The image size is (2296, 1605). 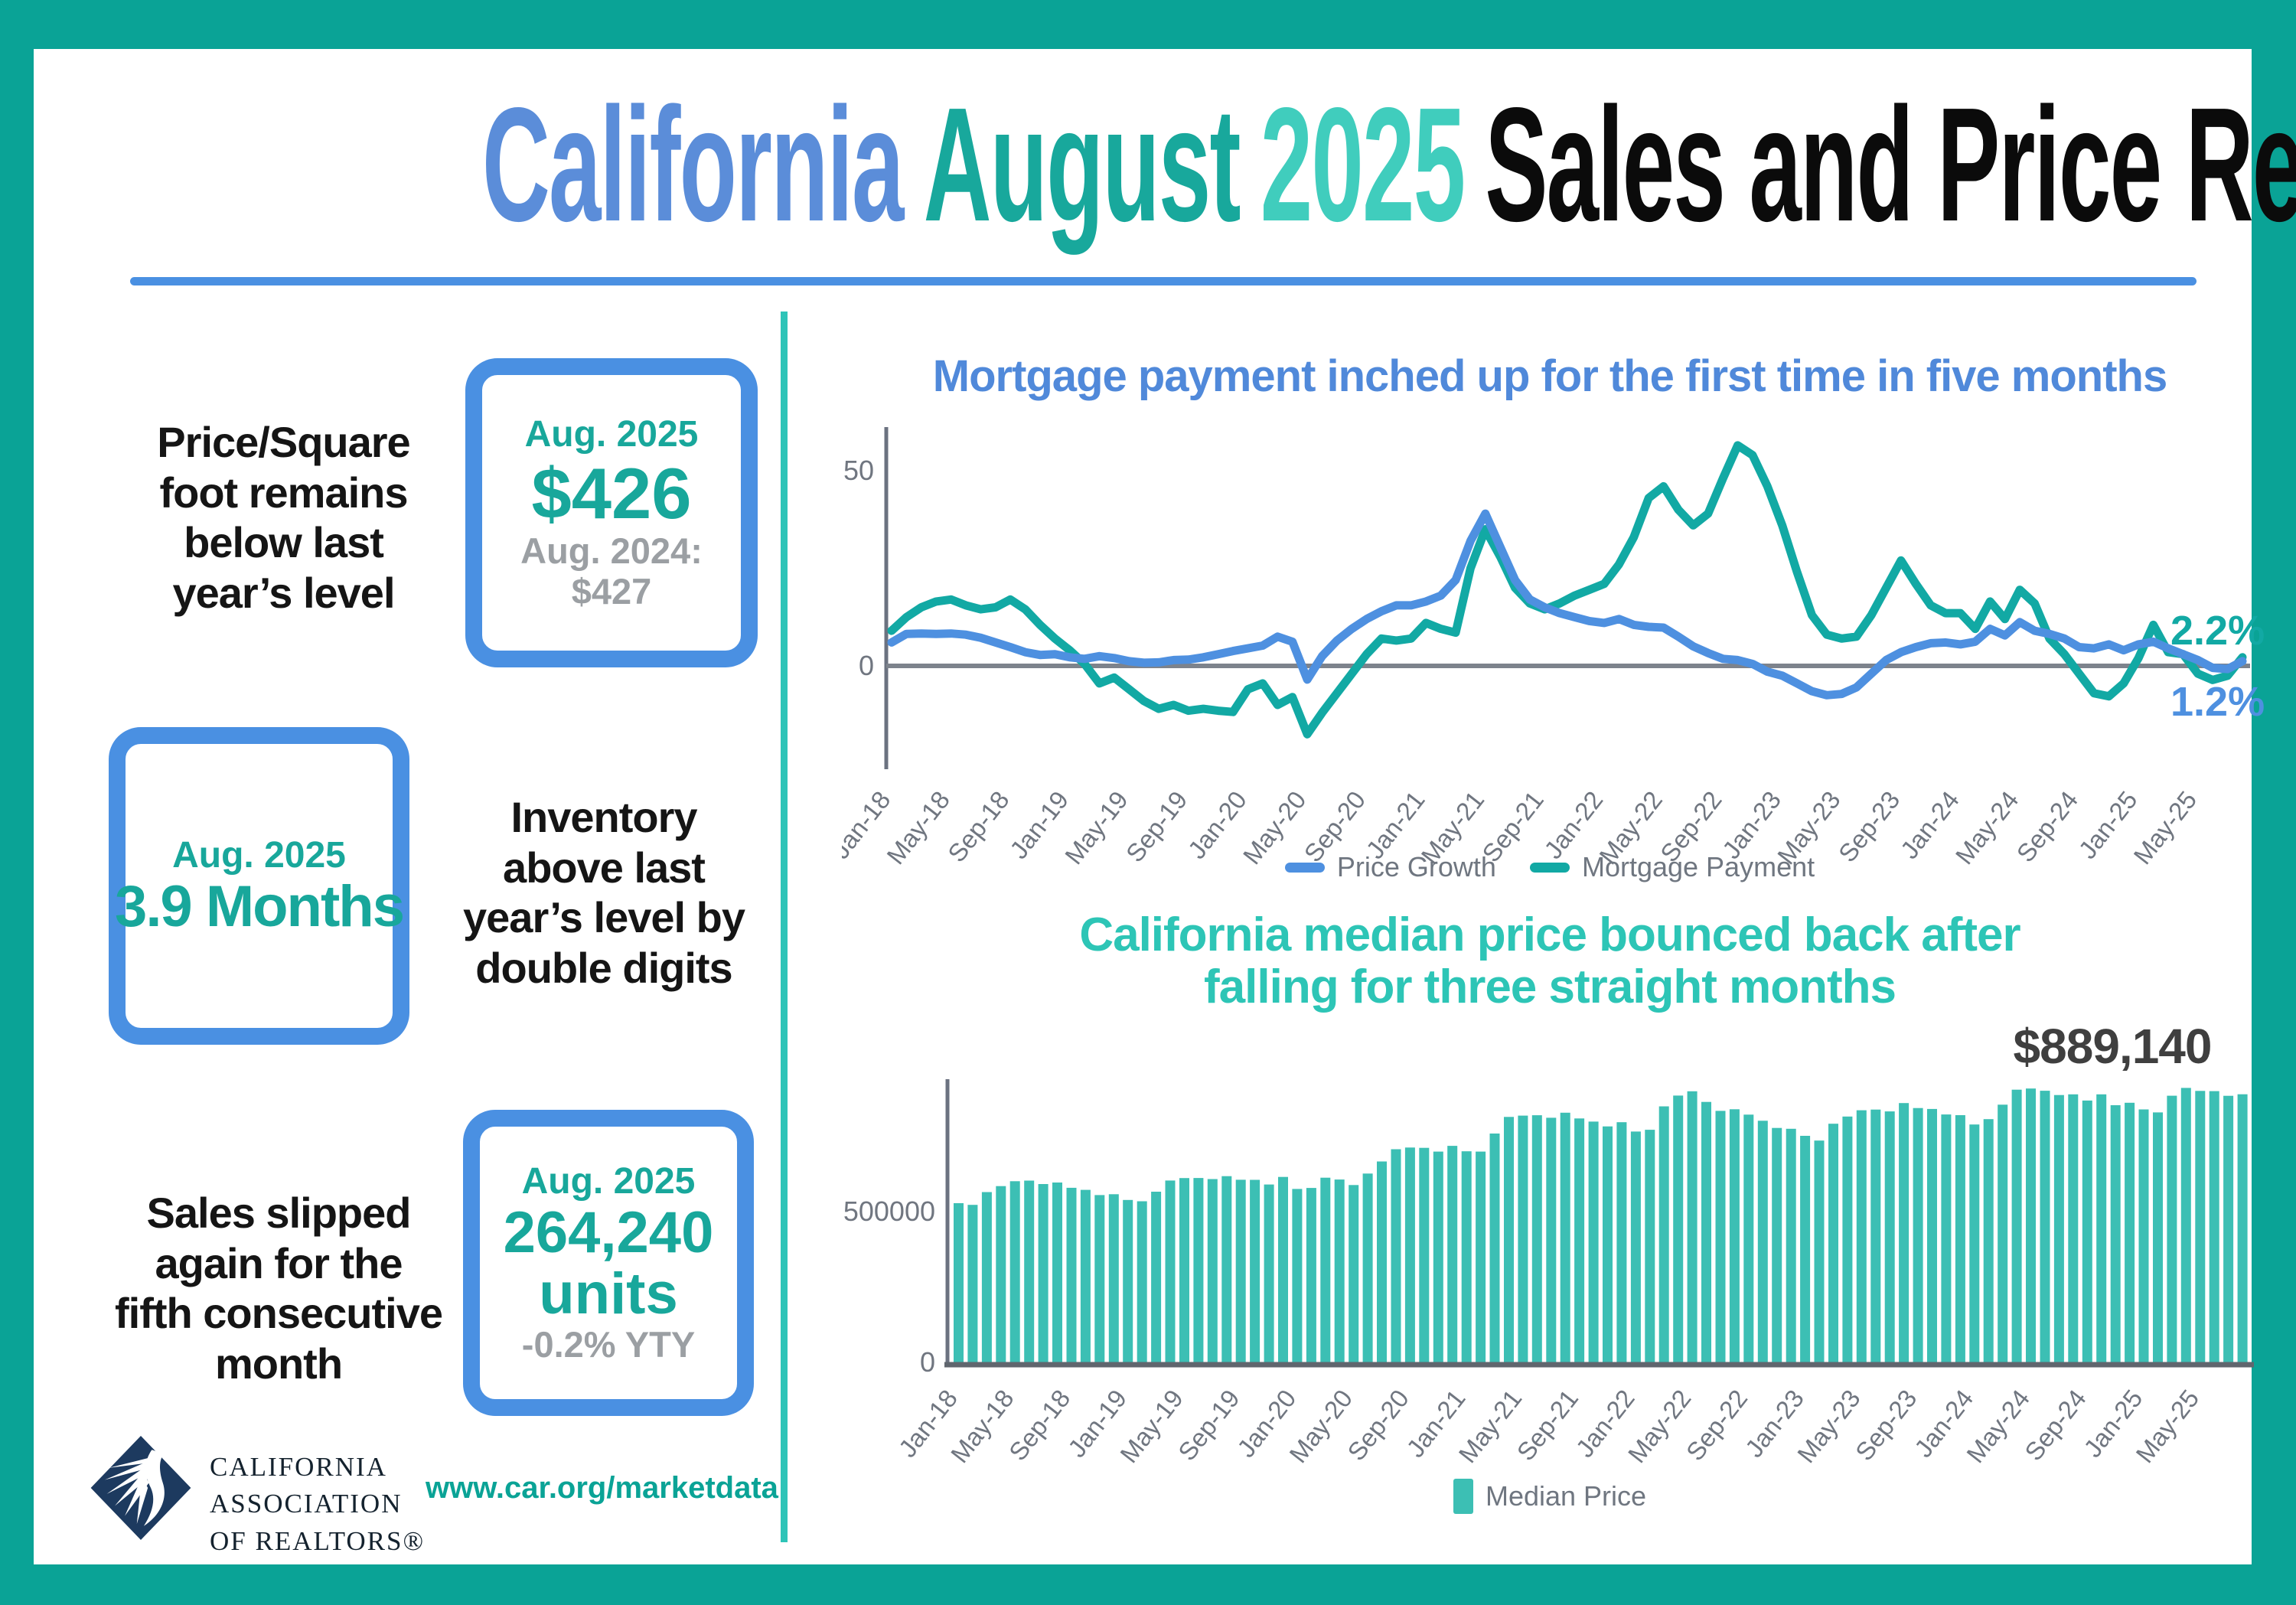 What do you see at coordinates (140, 1488) in the screenshot?
I see `car-logo-icon` at bounding box center [140, 1488].